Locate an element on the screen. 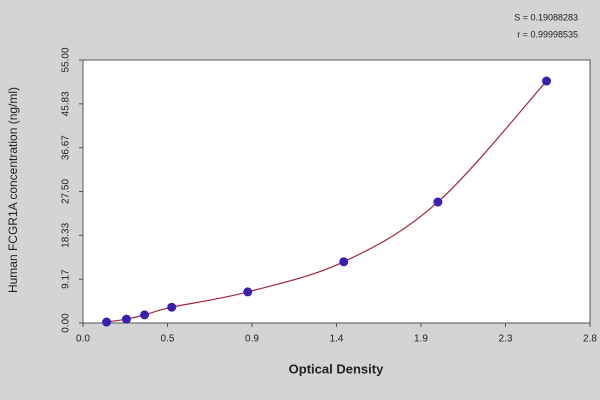 The height and width of the screenshot is (400, 600). y-axis-title: Human FCGR1A concentration (ng/ml) is located at coordinates (13, 190).